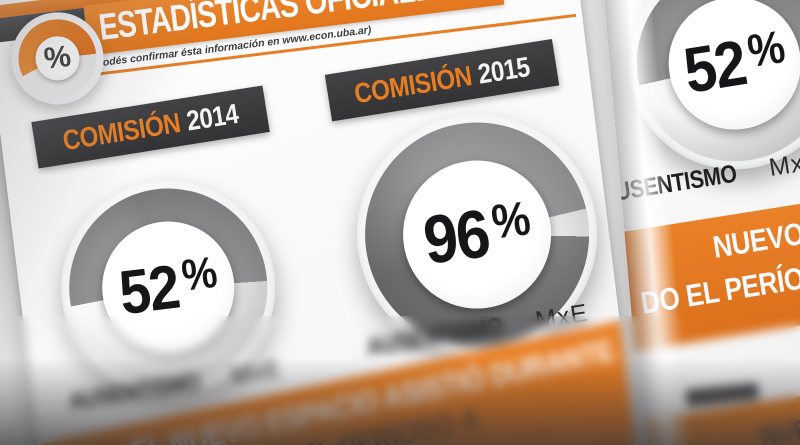 This screenshot has height=445, width=800. What do you see at coordinates (755, 231) in the screenshot?
I see `banner-line-1: NUEVO ESPACIO` at bounding box center [755, 231].